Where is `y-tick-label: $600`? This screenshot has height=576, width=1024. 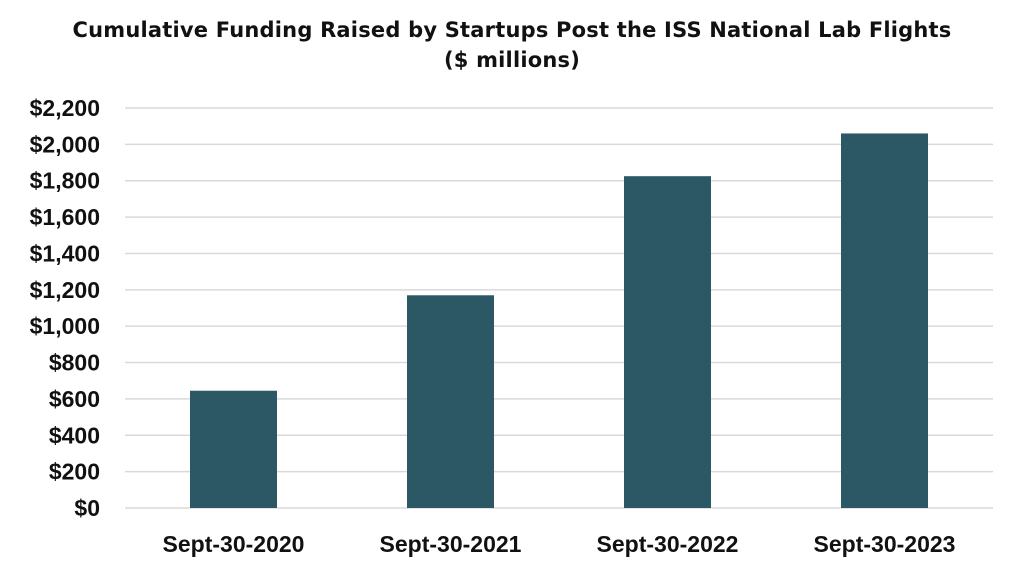 y-tick-label: $600 is located at coordinates (74, 399).